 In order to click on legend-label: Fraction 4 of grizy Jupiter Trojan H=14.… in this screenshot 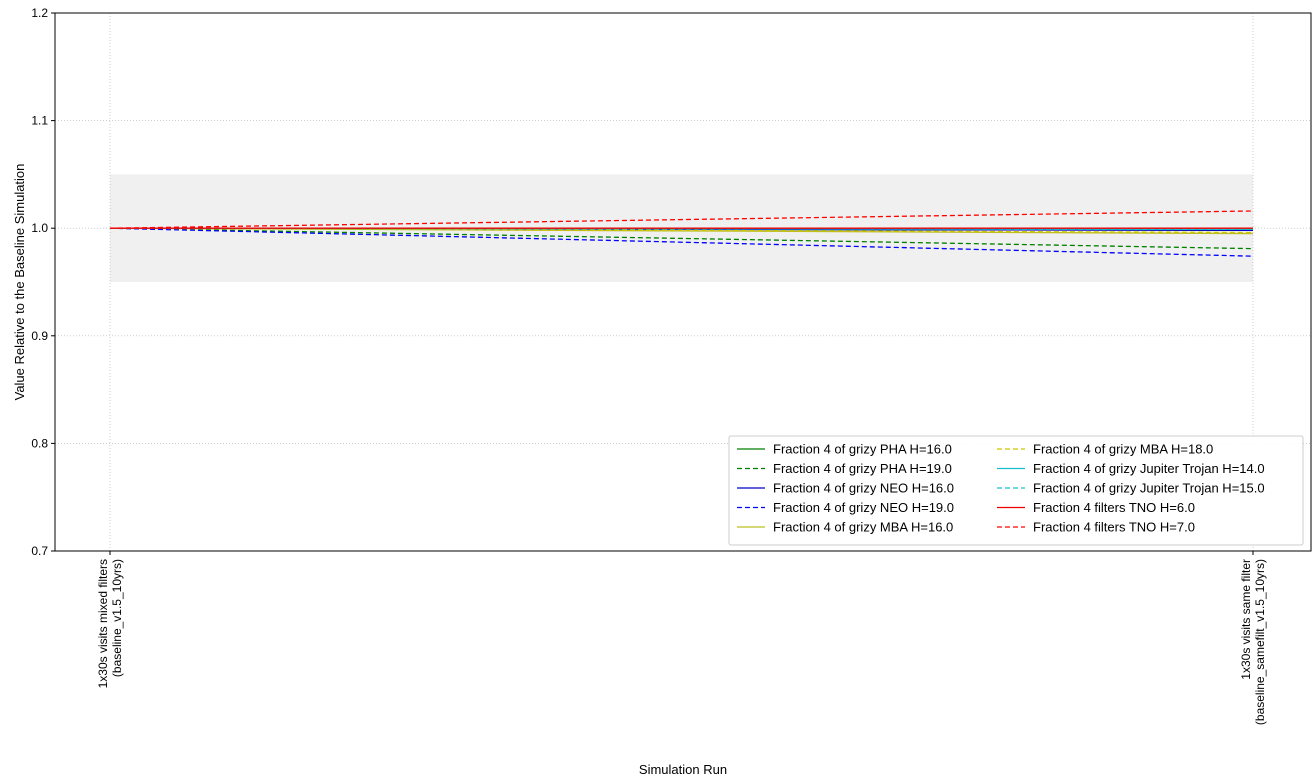, I will do `click(1149, 468)`.